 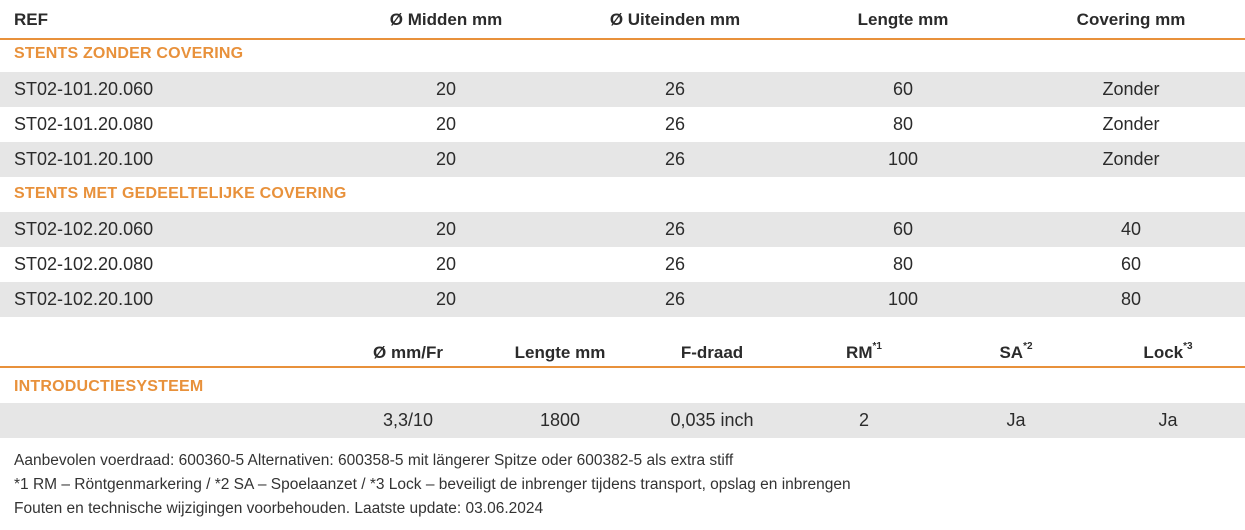 I want to click on cell-ref: ST02-101.20.060, so click(x=84, y=89).